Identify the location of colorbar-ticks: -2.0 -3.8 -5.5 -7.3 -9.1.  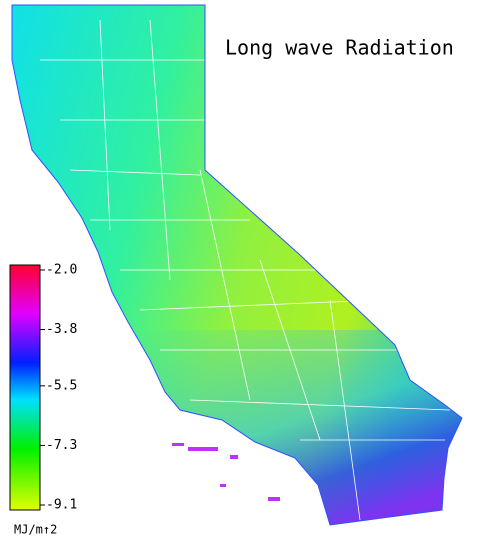
(58, 388).